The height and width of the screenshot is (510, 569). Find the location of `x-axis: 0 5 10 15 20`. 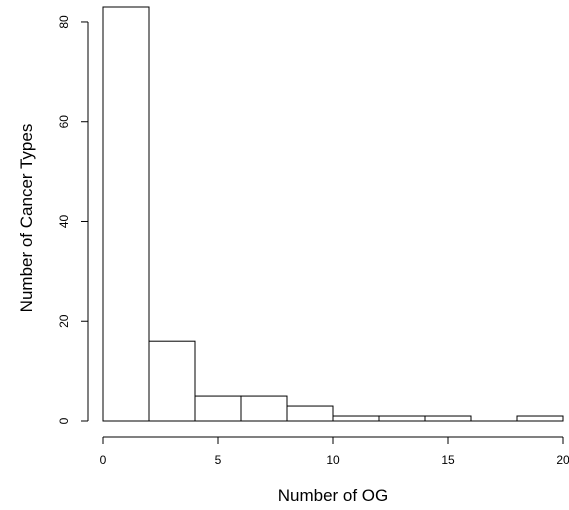

x-axis: 0 5 10 15 20 is located at coordinates (334, 451).